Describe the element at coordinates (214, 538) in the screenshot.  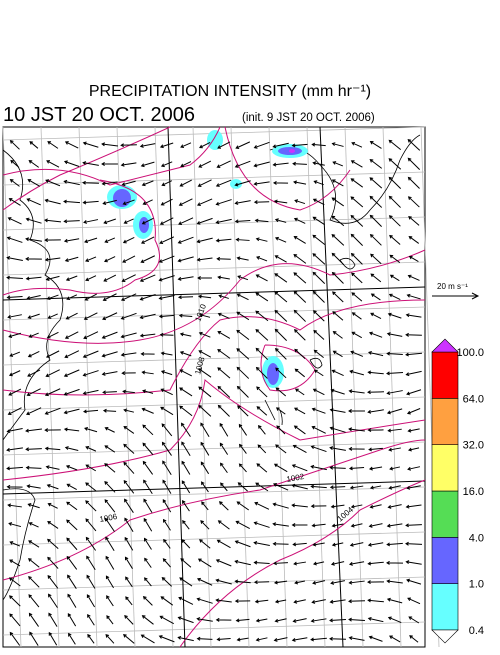
I see `lat-line` at that location.